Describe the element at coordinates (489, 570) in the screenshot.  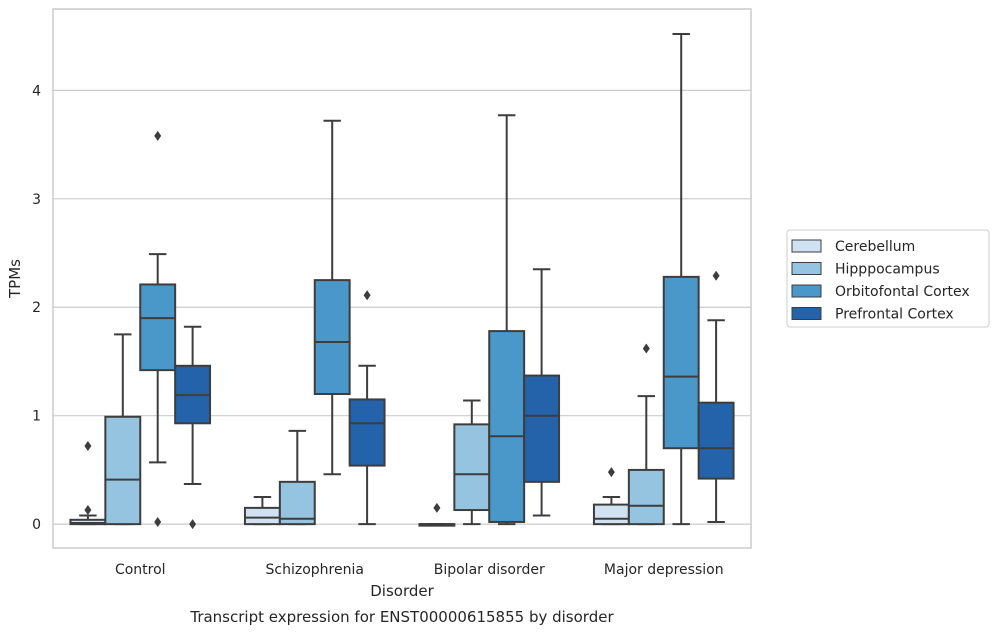
I see `x-tick-label: Bipolar disorder` at that location.